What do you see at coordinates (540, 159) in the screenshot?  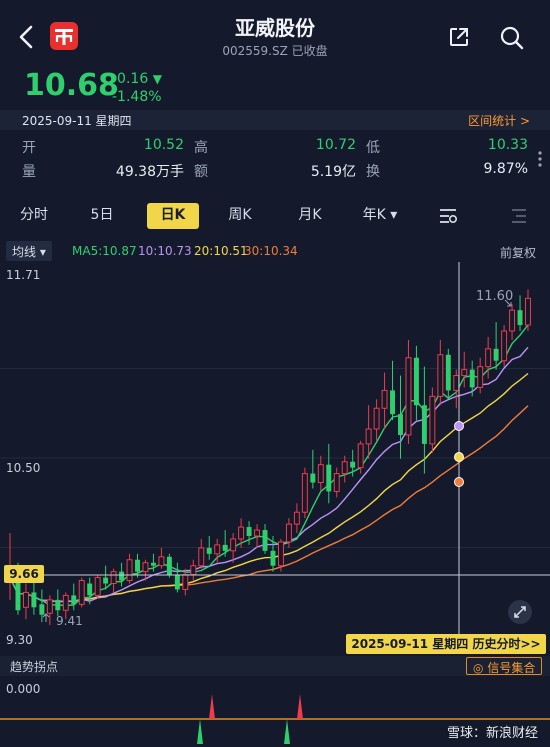 I see `expand-stats-icon` at bounding box center [540, 159].